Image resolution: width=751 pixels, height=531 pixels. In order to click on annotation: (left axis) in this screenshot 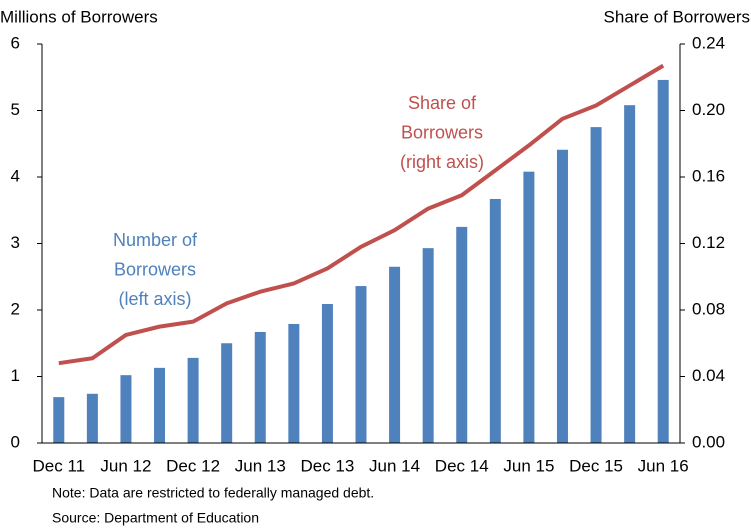, I will do `click(154, 299)`.